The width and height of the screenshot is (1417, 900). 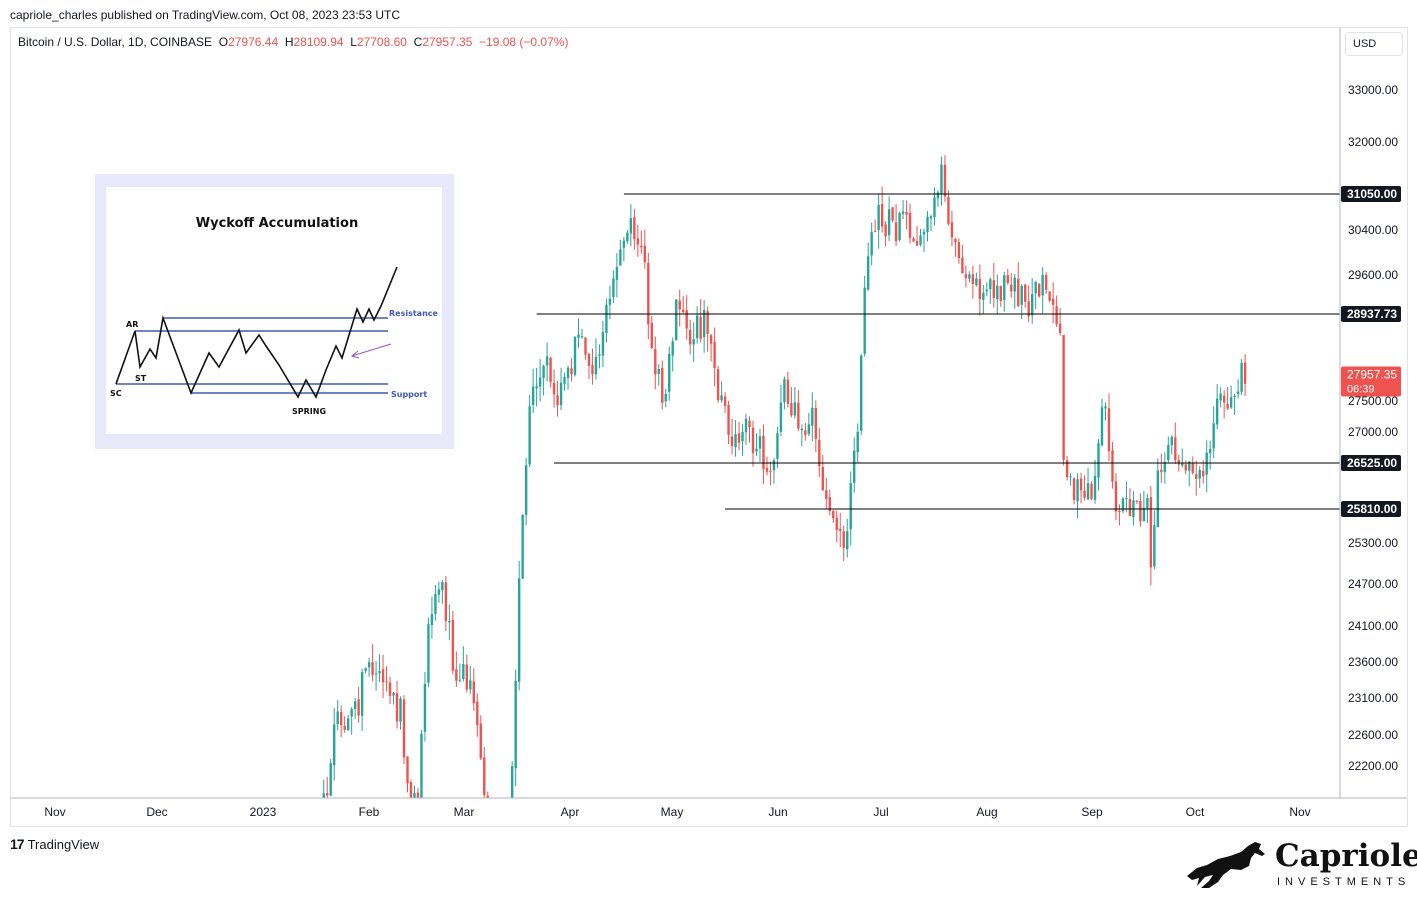 I want to click on tradingview-logo: 17 TradingView, so click(x=54, y=844).